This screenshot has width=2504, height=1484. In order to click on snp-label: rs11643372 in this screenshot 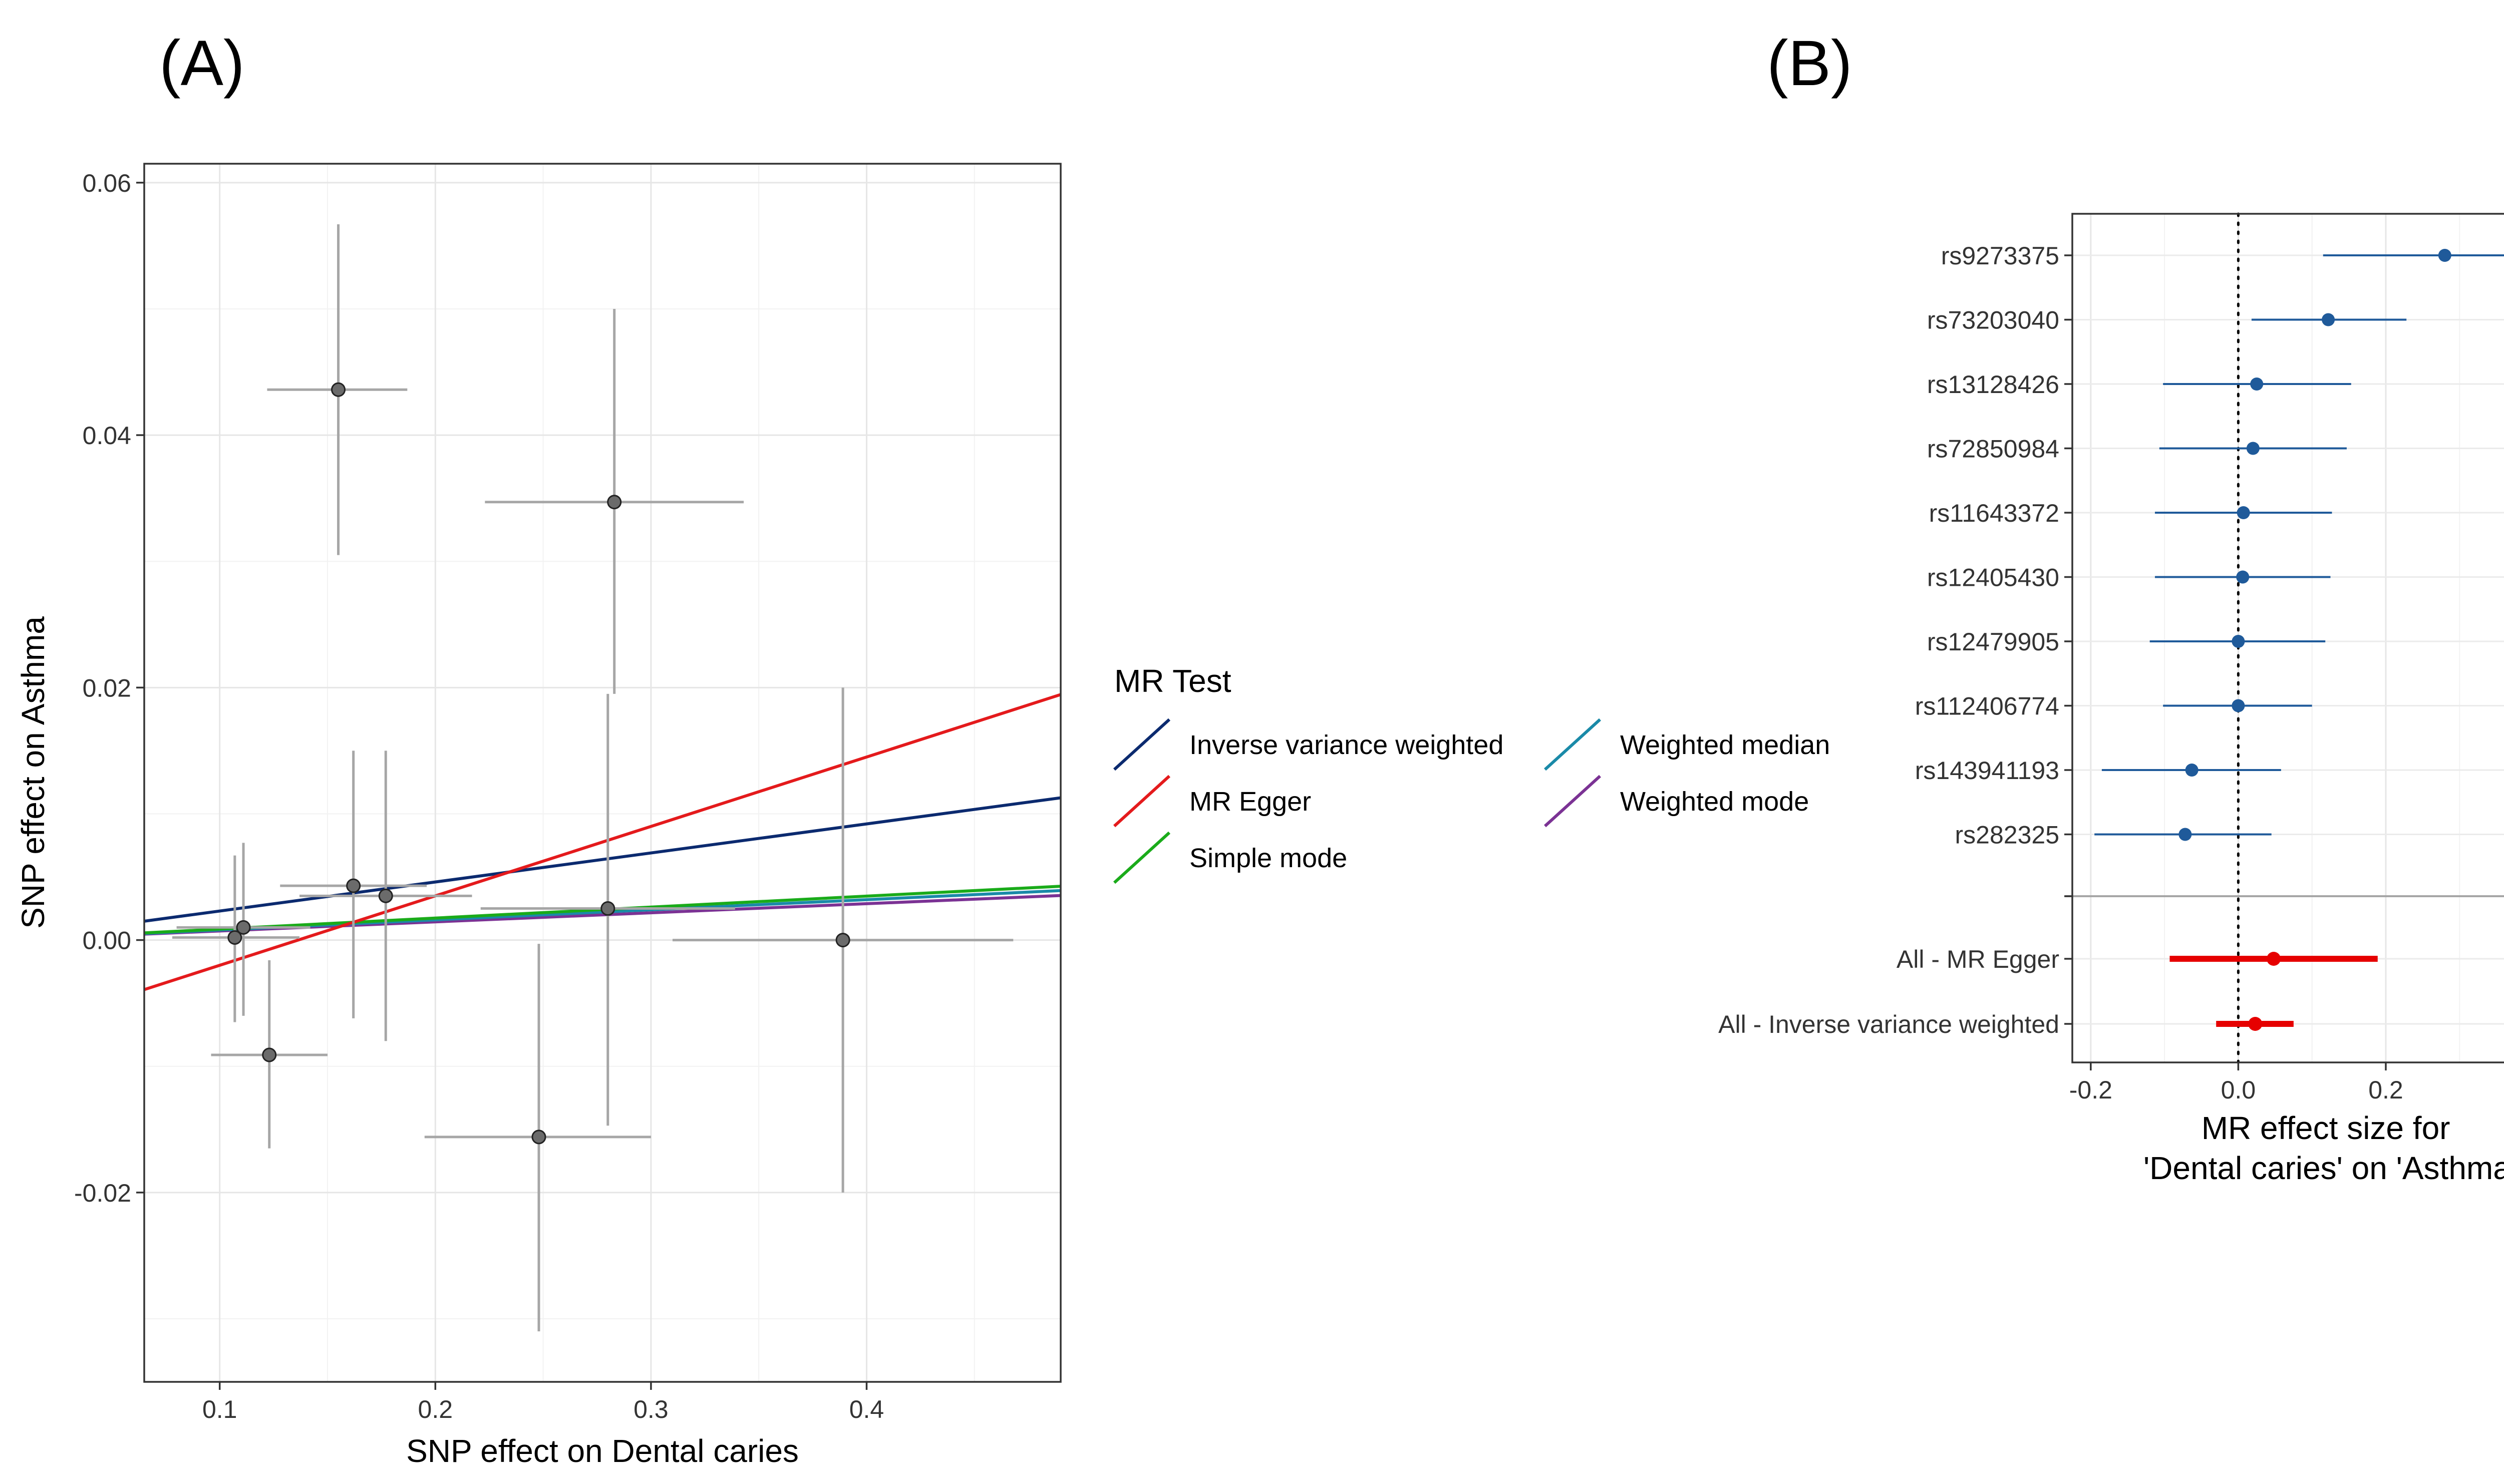, I will do `click(1994, 513)`.